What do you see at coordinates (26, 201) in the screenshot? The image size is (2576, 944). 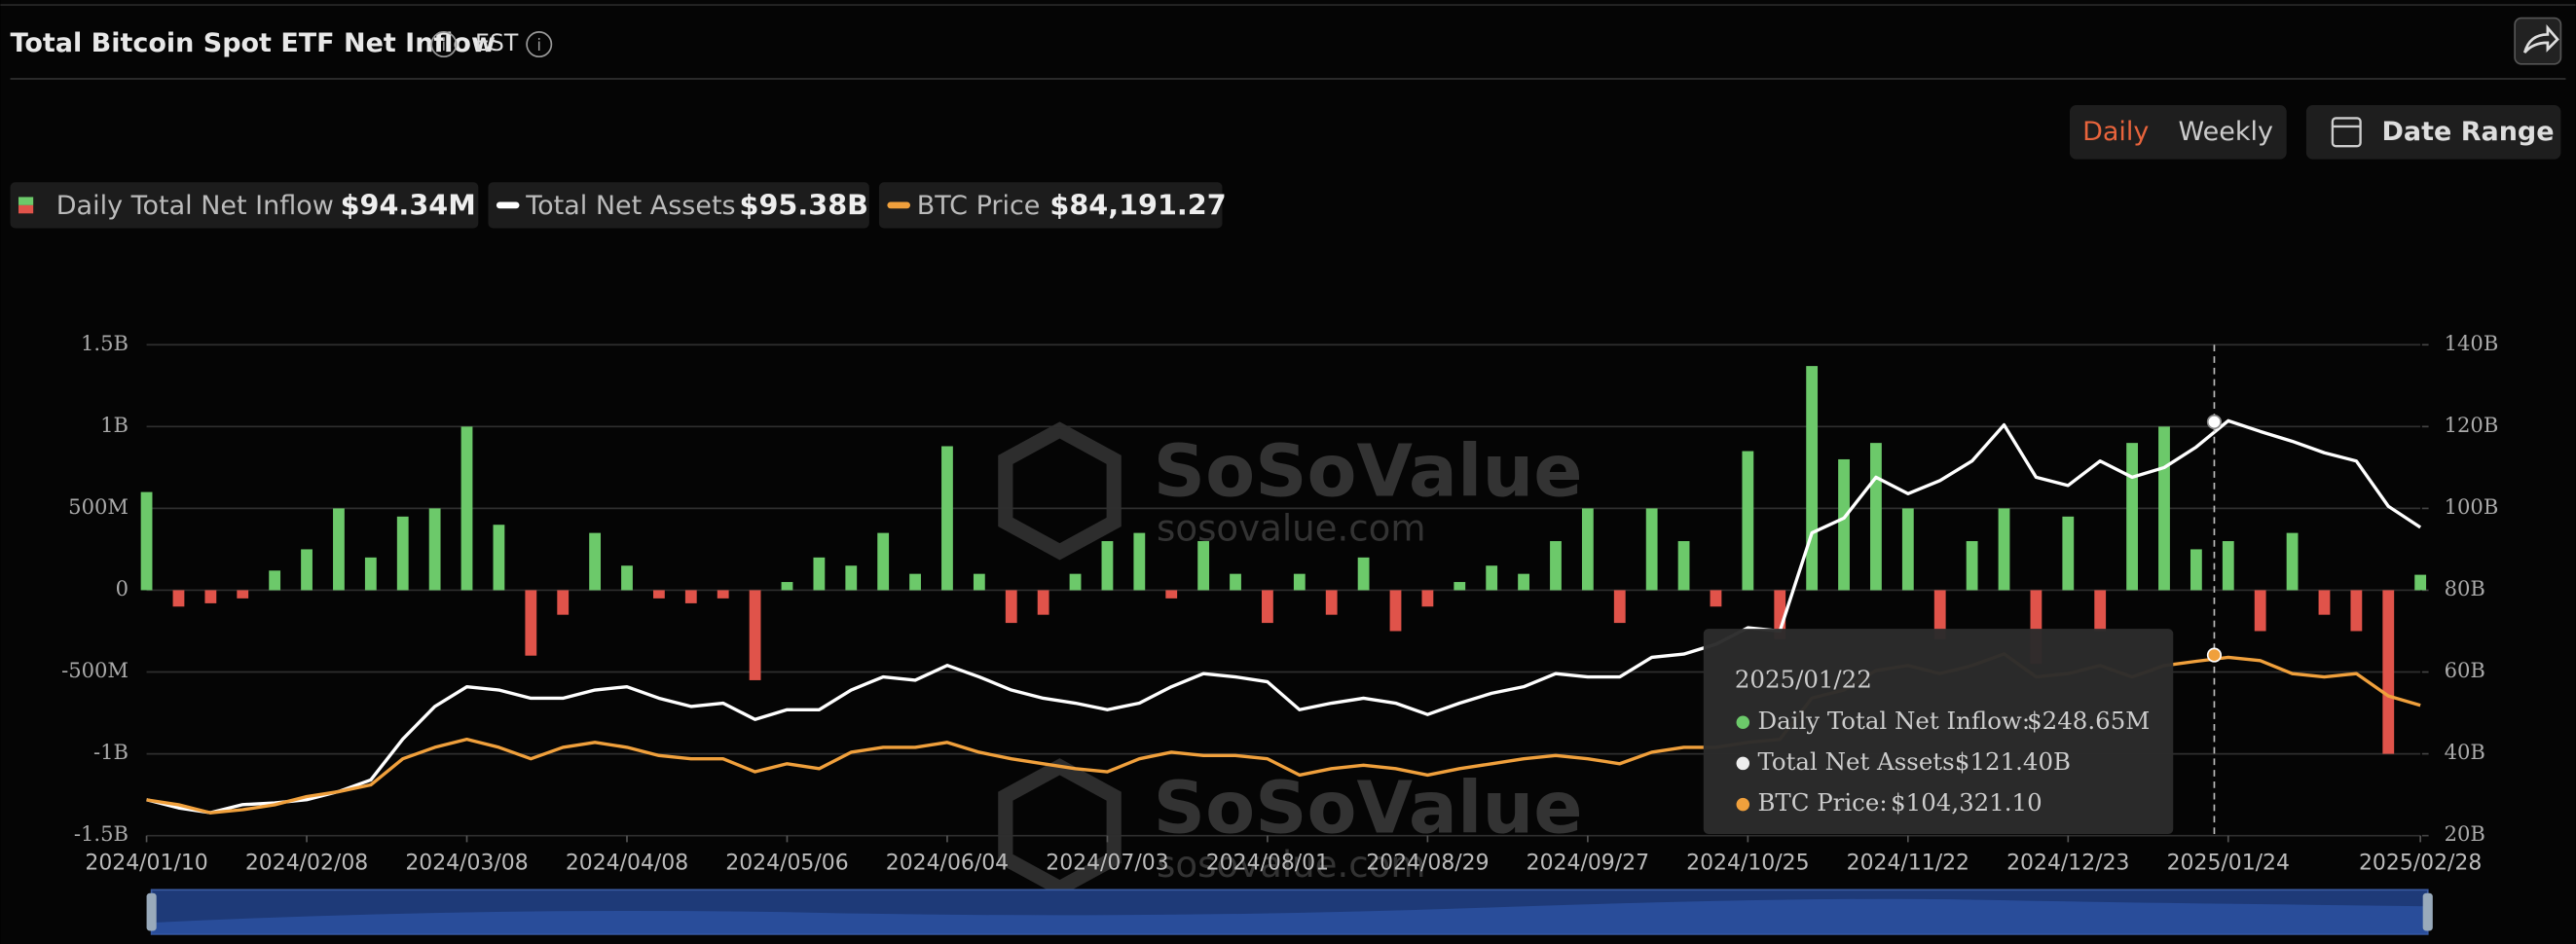 I see `swatch-positive` at bounding box center [26, 201].